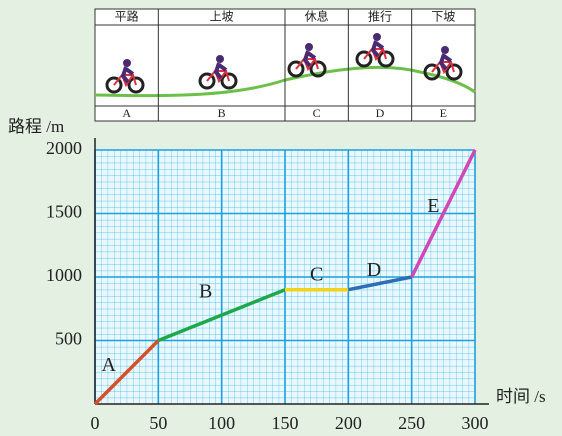  Describe the element at coordinates (411, 423) in the screenshot. I see `x-tick-label: 250` at that location.